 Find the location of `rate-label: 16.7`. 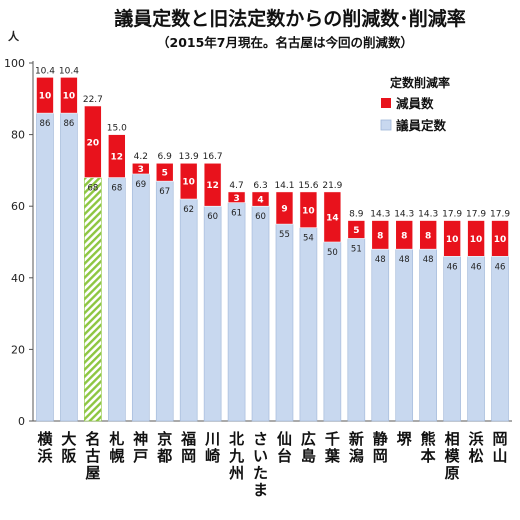

rate-label: 16.7 is located at coordinates (213, 157).